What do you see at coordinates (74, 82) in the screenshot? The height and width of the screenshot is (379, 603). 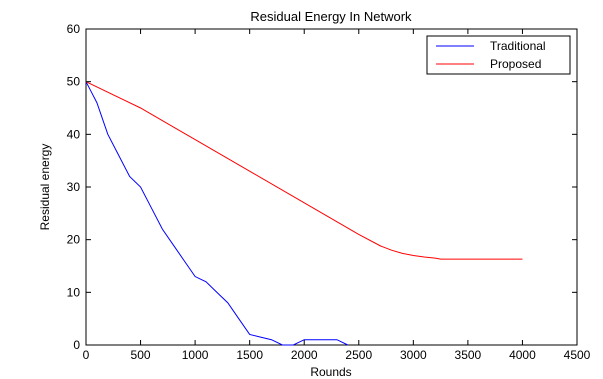 I see `y-tick-label: 50` at bounding box center [74, 82].